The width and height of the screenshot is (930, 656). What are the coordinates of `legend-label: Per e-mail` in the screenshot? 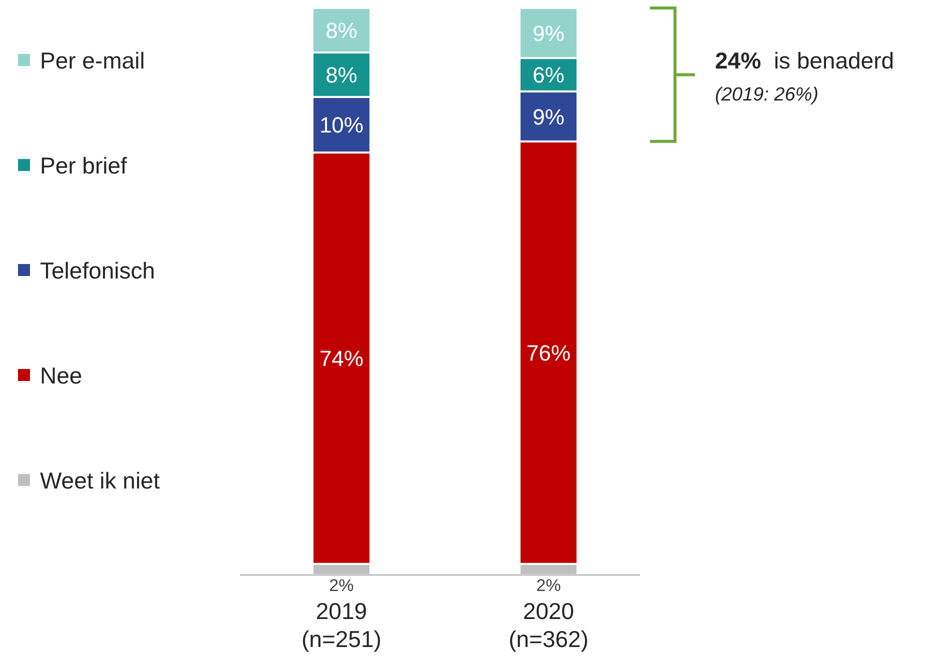 It's located at (92, 60).